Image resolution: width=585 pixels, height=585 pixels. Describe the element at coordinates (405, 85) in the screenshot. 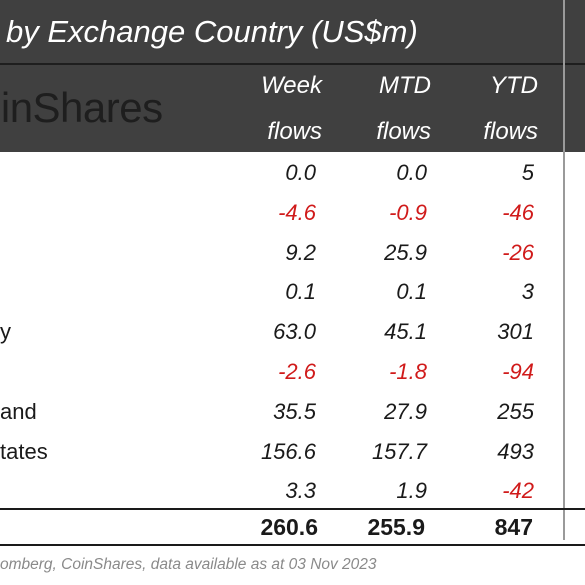

I see `column-header-mtd-line1: MTD` at that location.